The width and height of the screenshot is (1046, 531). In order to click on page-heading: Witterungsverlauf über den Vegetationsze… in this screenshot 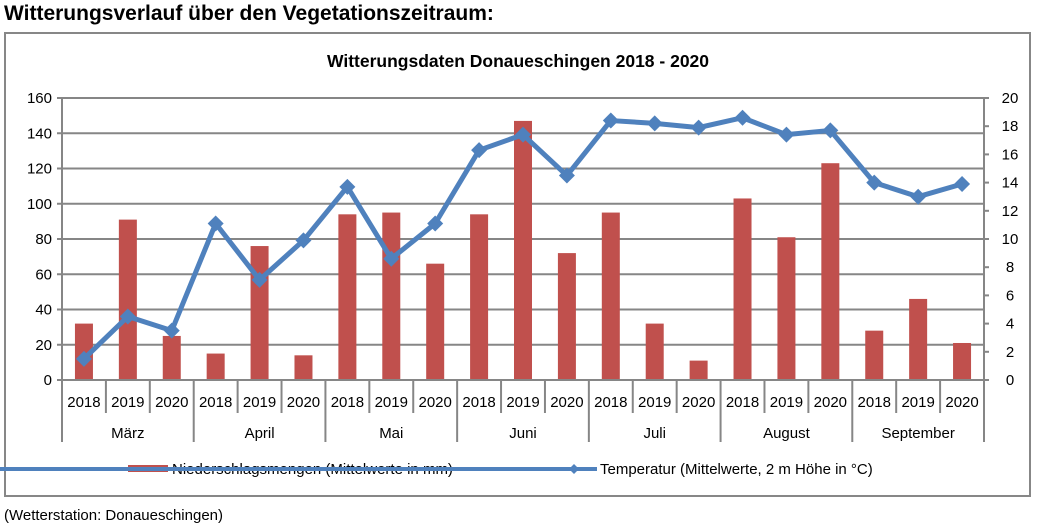, I will do `click(249, 13)`.